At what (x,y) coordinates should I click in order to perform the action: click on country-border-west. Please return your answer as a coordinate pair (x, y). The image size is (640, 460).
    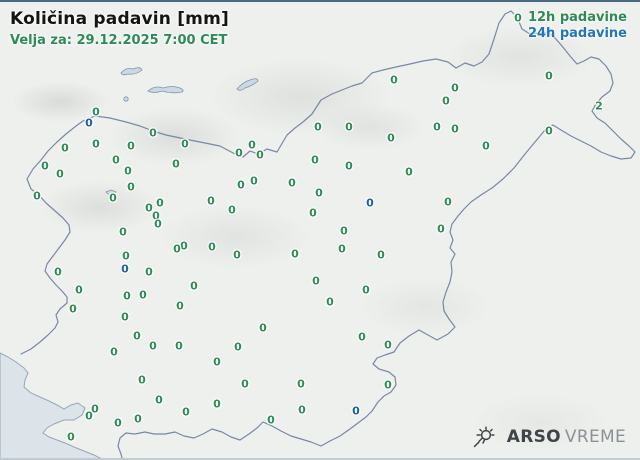
    Looking at the image, I should click on (52, 237).